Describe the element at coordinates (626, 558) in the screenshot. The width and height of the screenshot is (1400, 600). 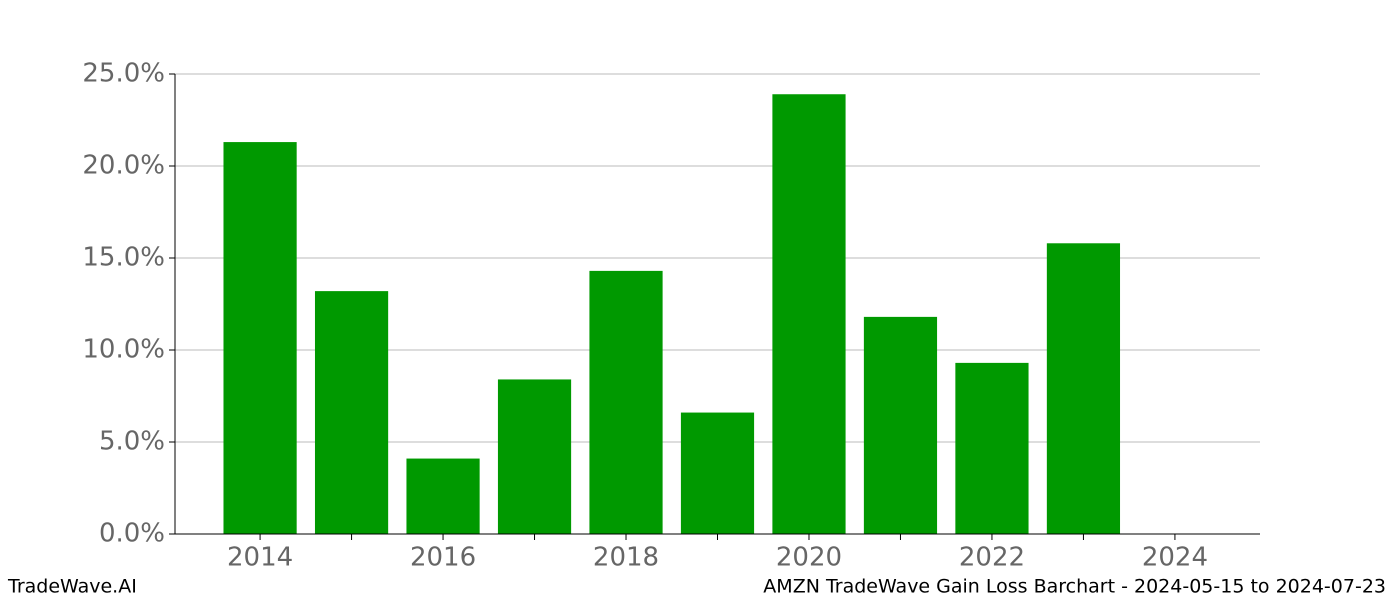
I see `x-tick-label: 2018` at that location.